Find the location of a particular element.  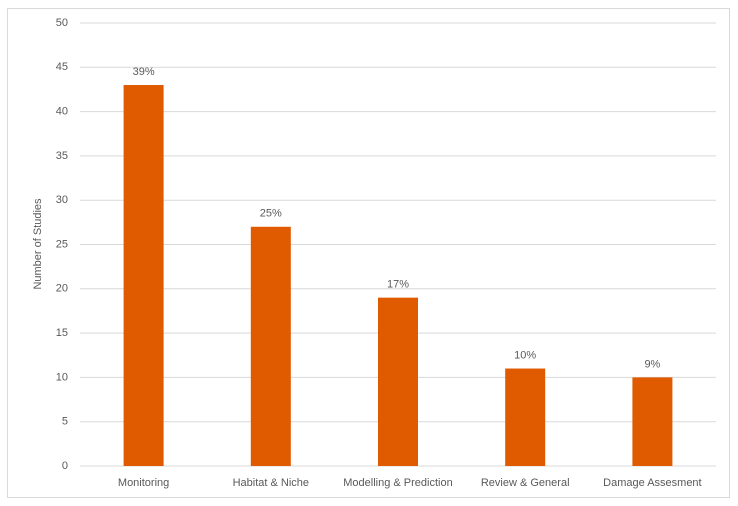

x-tick-label: Review & General is located at coordinates (525, 483).